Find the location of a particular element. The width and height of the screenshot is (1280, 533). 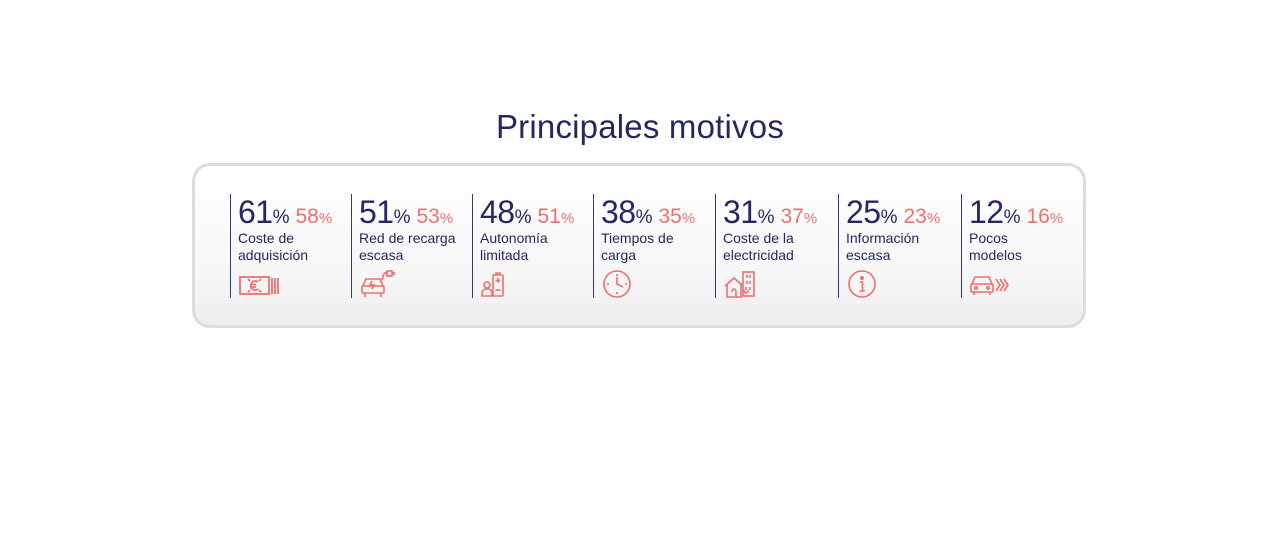

reason-stats: 12% 16% is located at coordinates (1016, 212).